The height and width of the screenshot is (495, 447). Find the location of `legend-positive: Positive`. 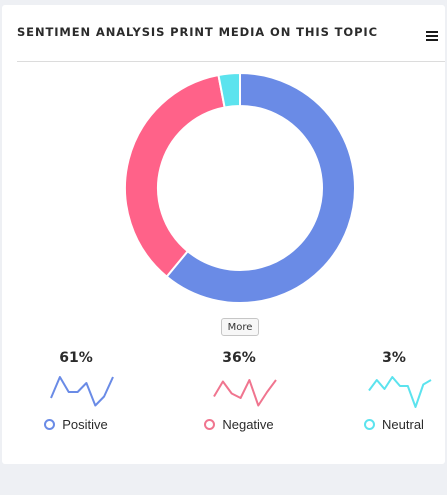

legend-positive: Positive is located at coordinates (76, 424).